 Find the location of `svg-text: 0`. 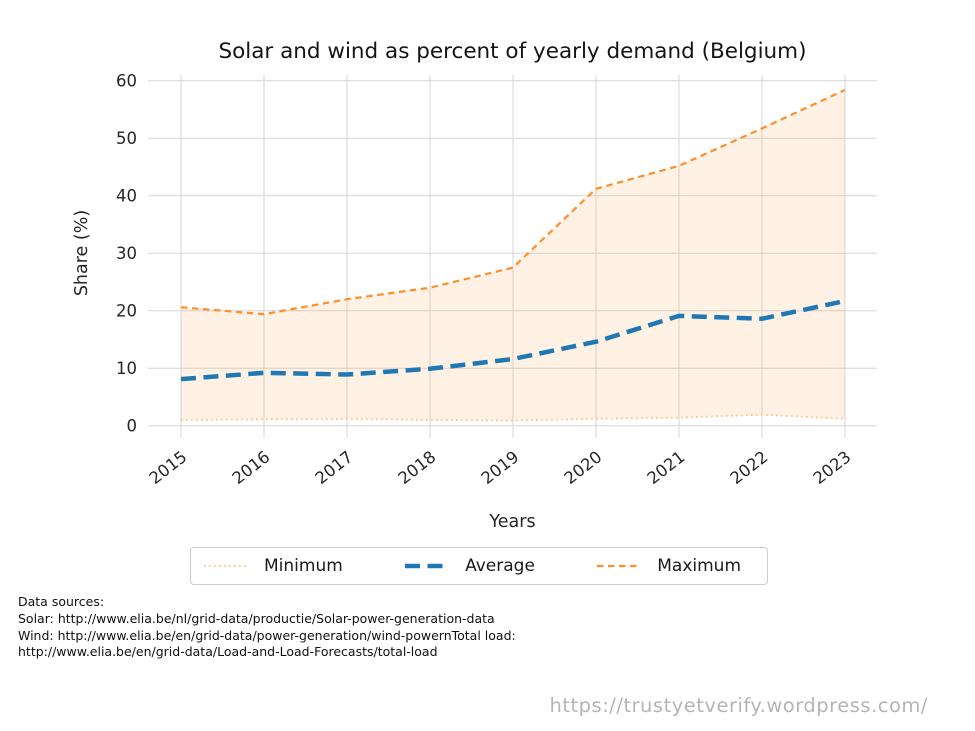

svg-text: 0 is located at coordinates (132, 426).